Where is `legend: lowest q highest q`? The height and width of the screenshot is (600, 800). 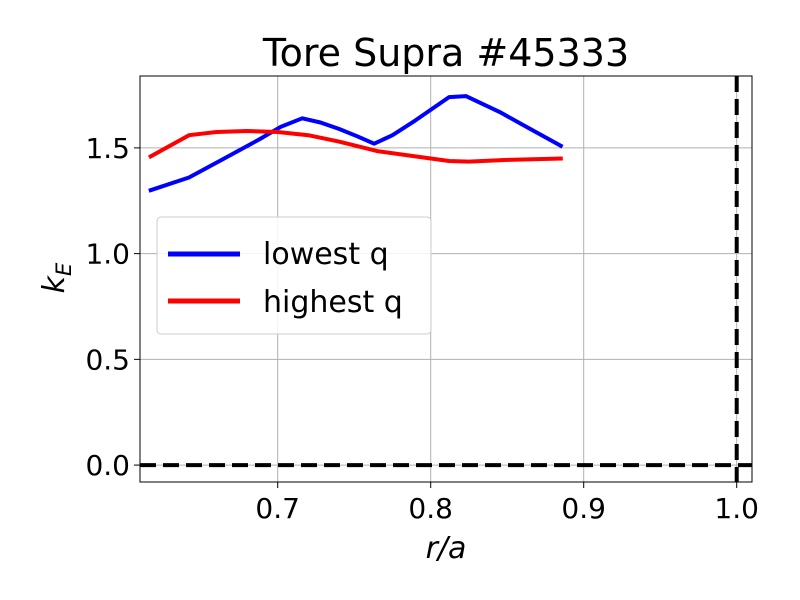 legend: lowest q highest q is located at coordinates (294, 275).